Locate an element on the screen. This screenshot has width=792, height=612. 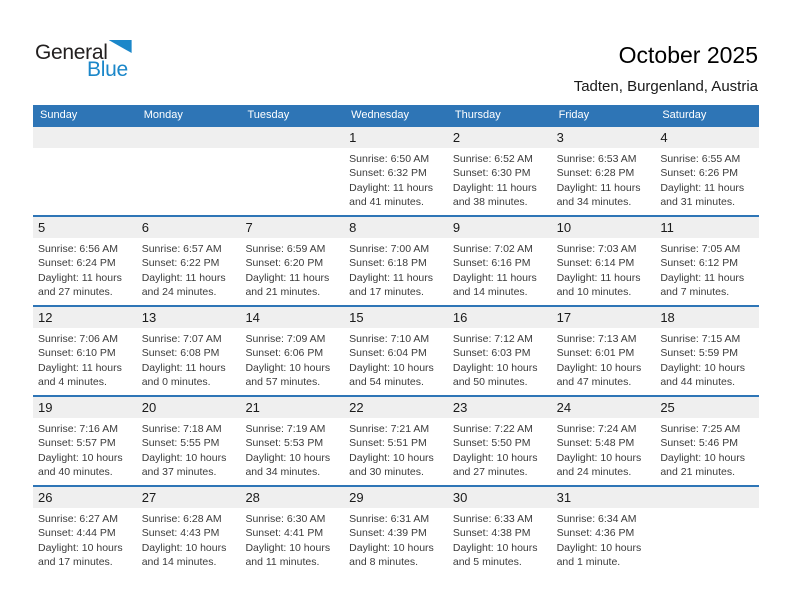
sunrise-text: Sunrise: 6:27 AM is located at coordinates (78, 519).